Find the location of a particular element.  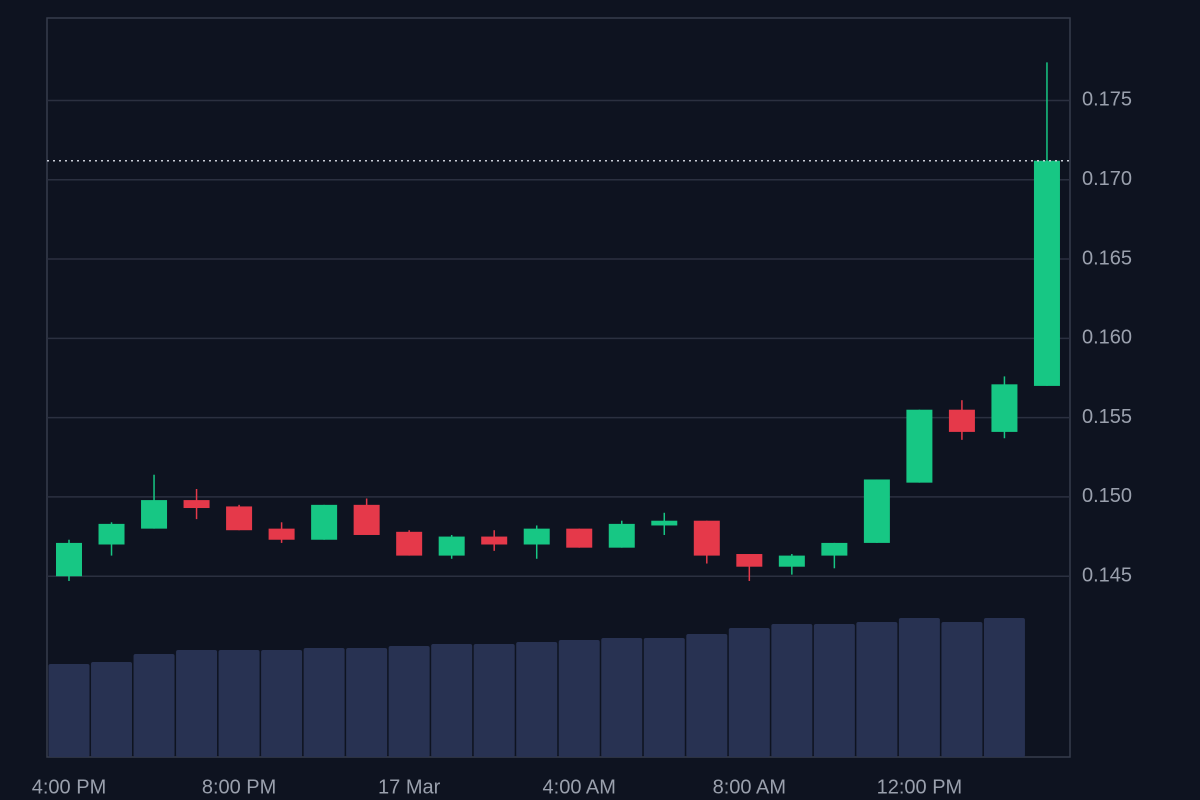

y-tick-label: 0.160 is located at coordinates (1107, 338).